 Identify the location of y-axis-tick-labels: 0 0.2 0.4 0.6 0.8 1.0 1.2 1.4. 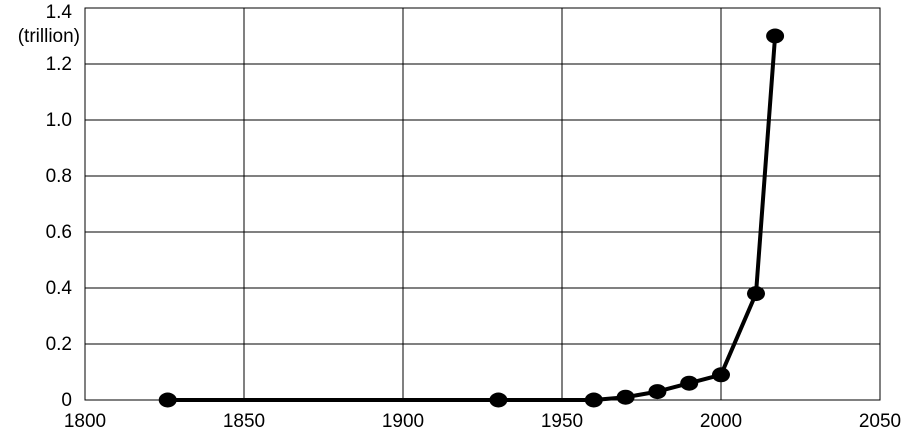
(59, 206).